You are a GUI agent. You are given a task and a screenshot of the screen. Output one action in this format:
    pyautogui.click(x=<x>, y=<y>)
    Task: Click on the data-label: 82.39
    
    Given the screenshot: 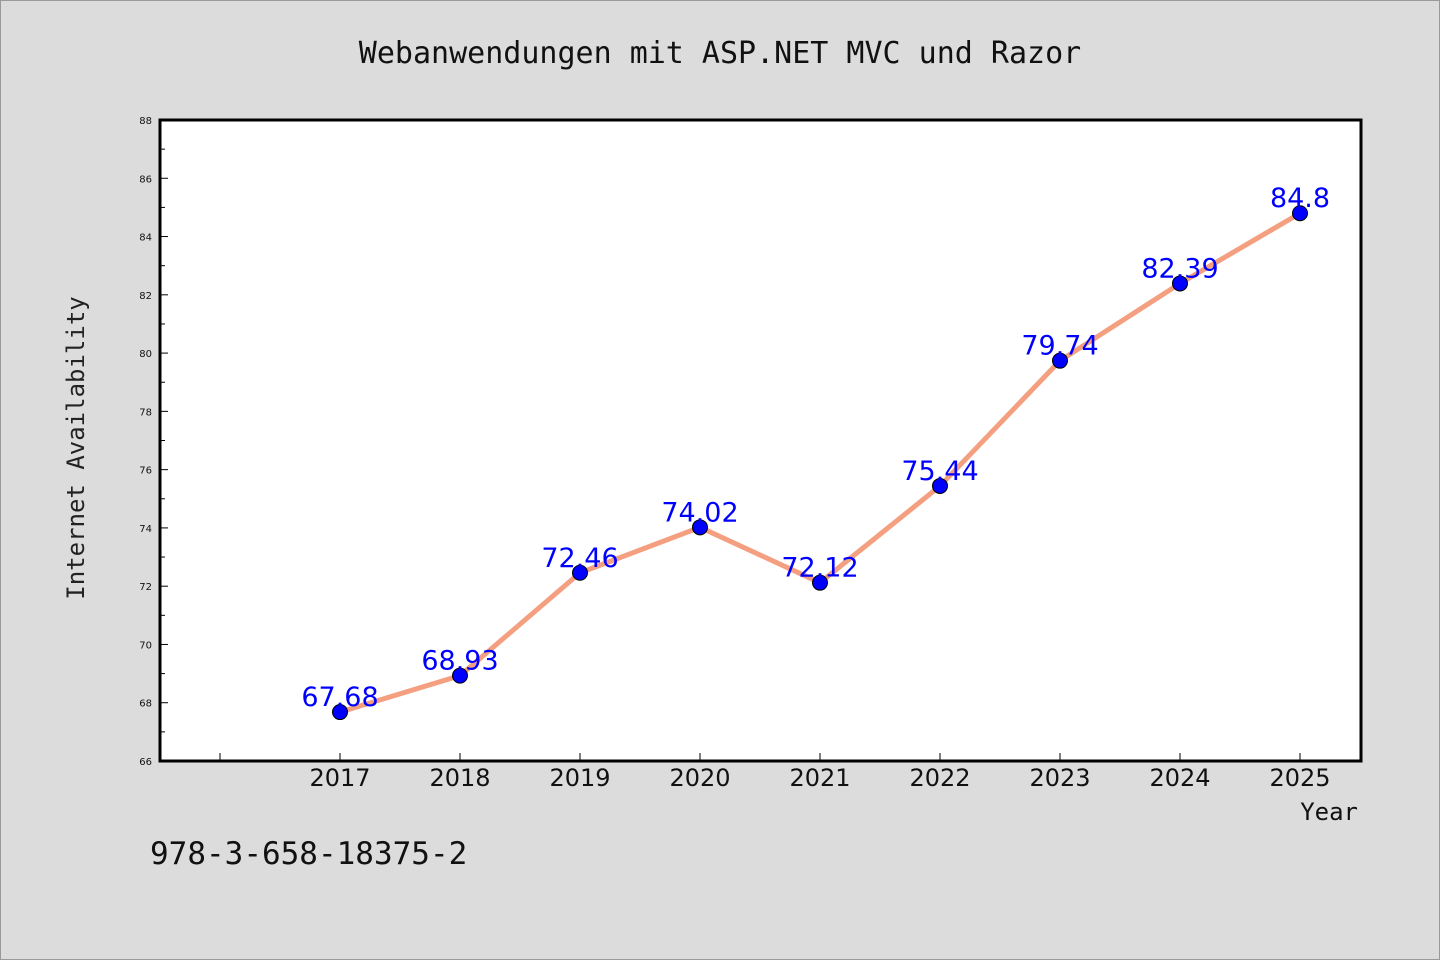 What is the action you would take?
    pyautogui.click(x=1179, y=268)
    